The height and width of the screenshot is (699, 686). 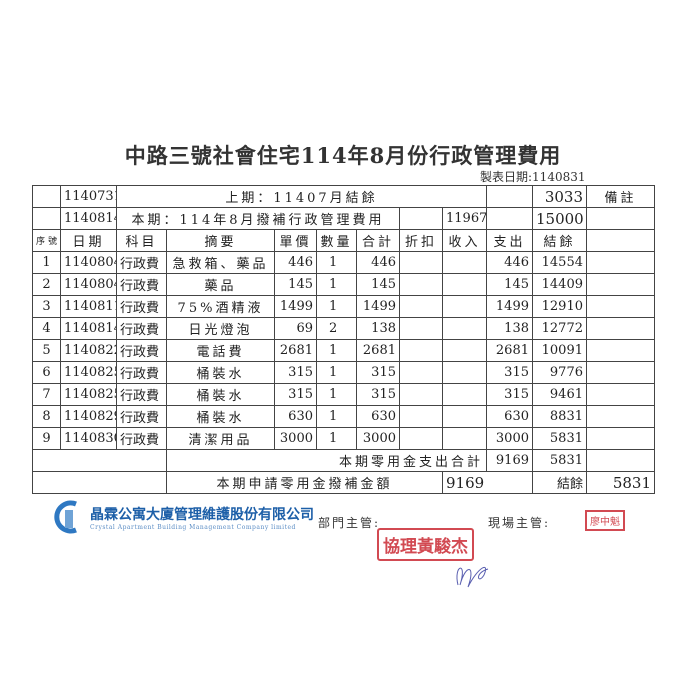 What do you see at coordinates (220, 240) in the screenshot?
I see `column-header: 摘要` at bounding box center [220, 240].